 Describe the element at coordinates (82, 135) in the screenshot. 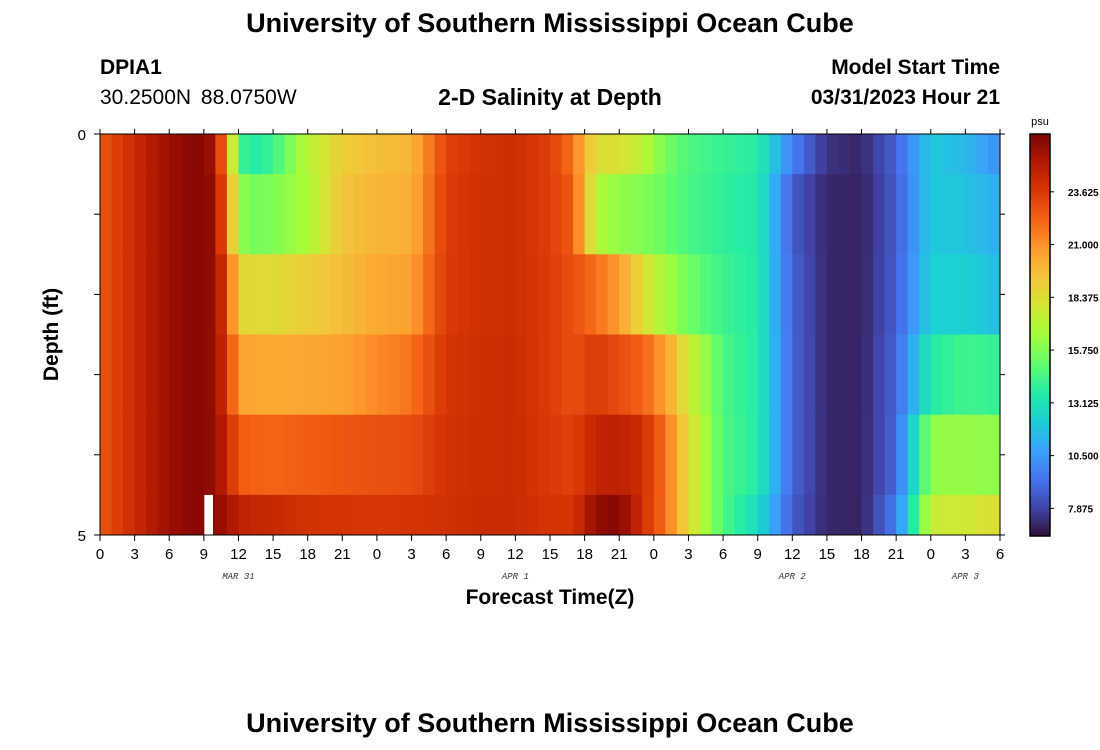

I see `y-tick-label: 0` at that location.